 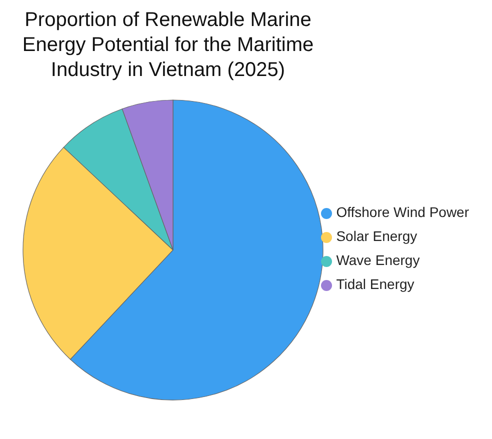 I want to click on chart-title: Proportion of Renewable Marine Energy Potential for the Maritime Industry in Vietnam (2025), so click(x=168, y=45).